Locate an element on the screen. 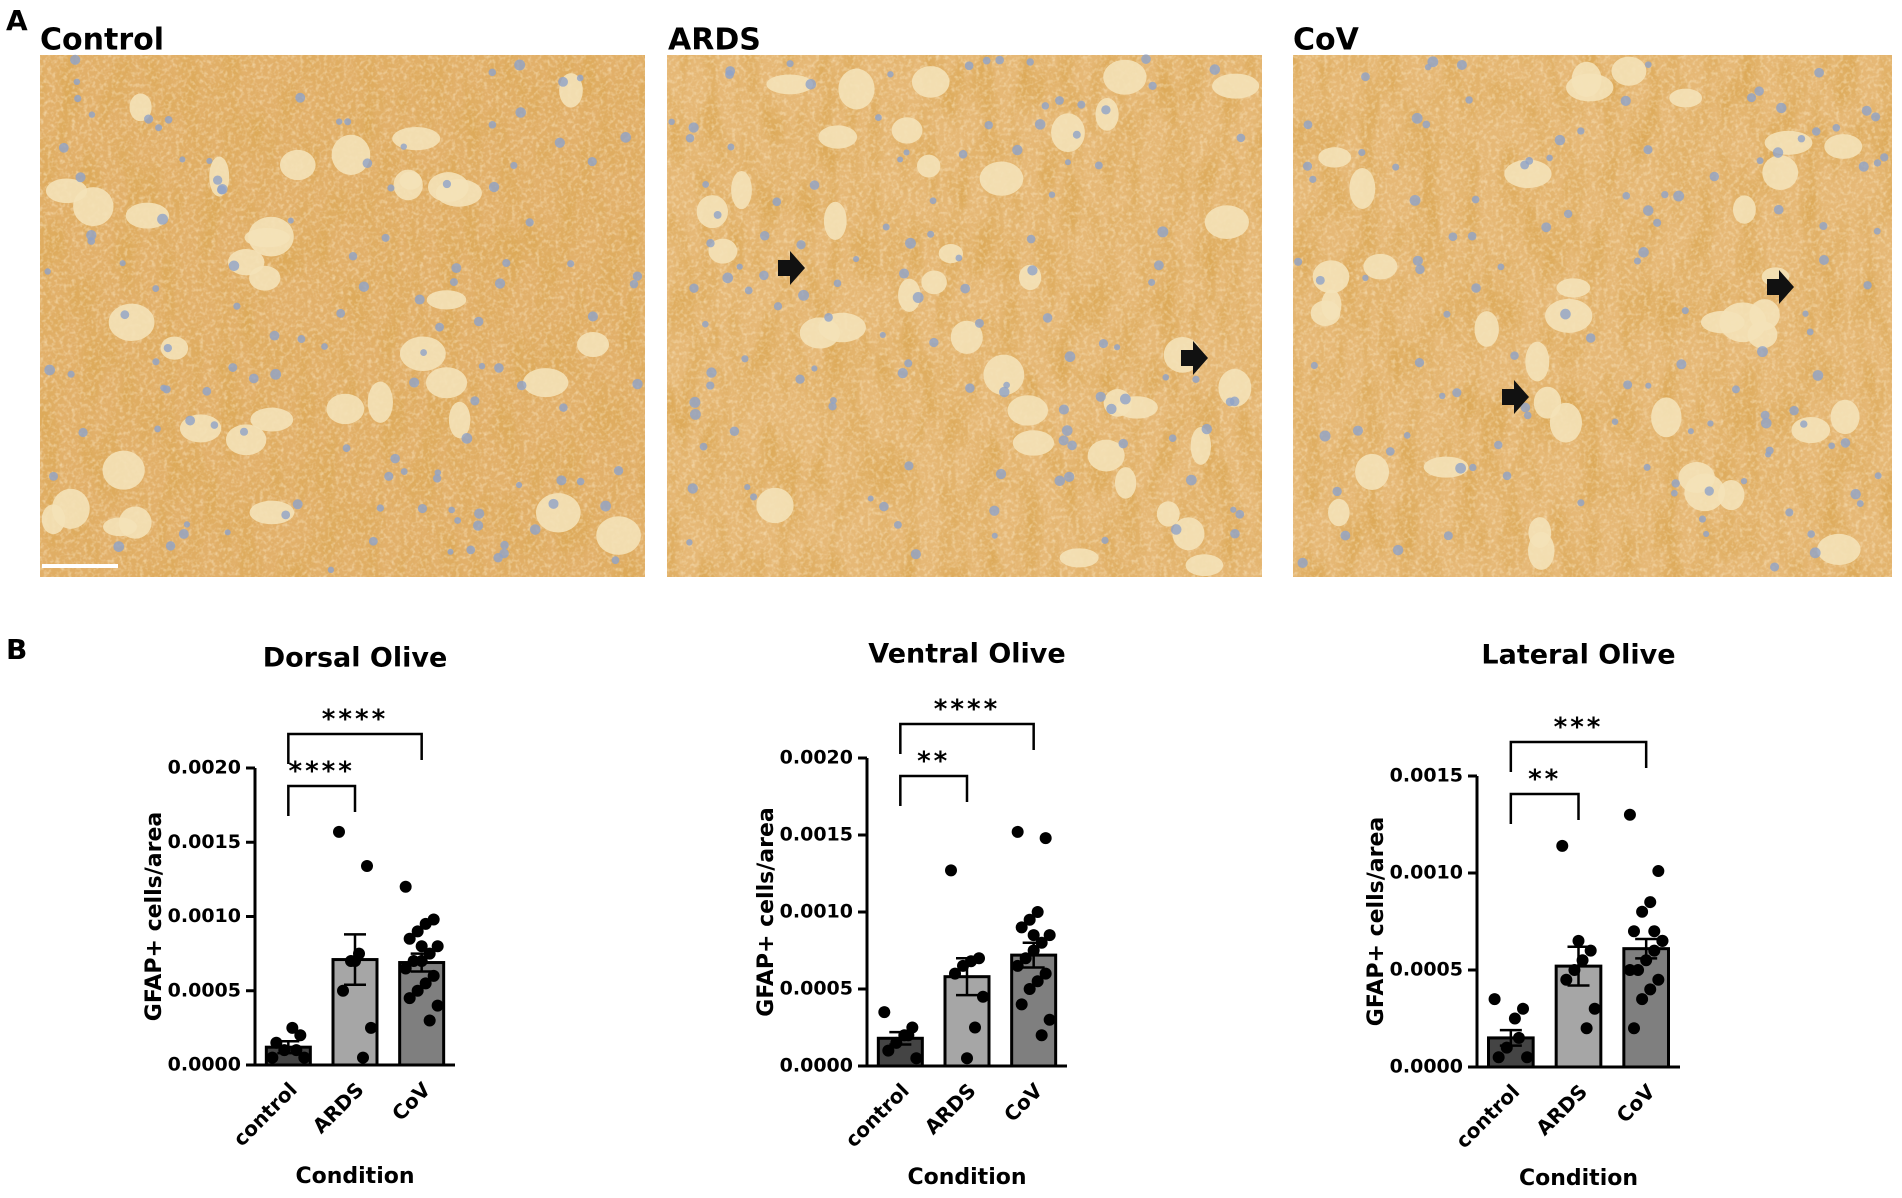 The image size is (1902, 1198). y-tick-label: 0.0005 is located at coordinates (816, 989).